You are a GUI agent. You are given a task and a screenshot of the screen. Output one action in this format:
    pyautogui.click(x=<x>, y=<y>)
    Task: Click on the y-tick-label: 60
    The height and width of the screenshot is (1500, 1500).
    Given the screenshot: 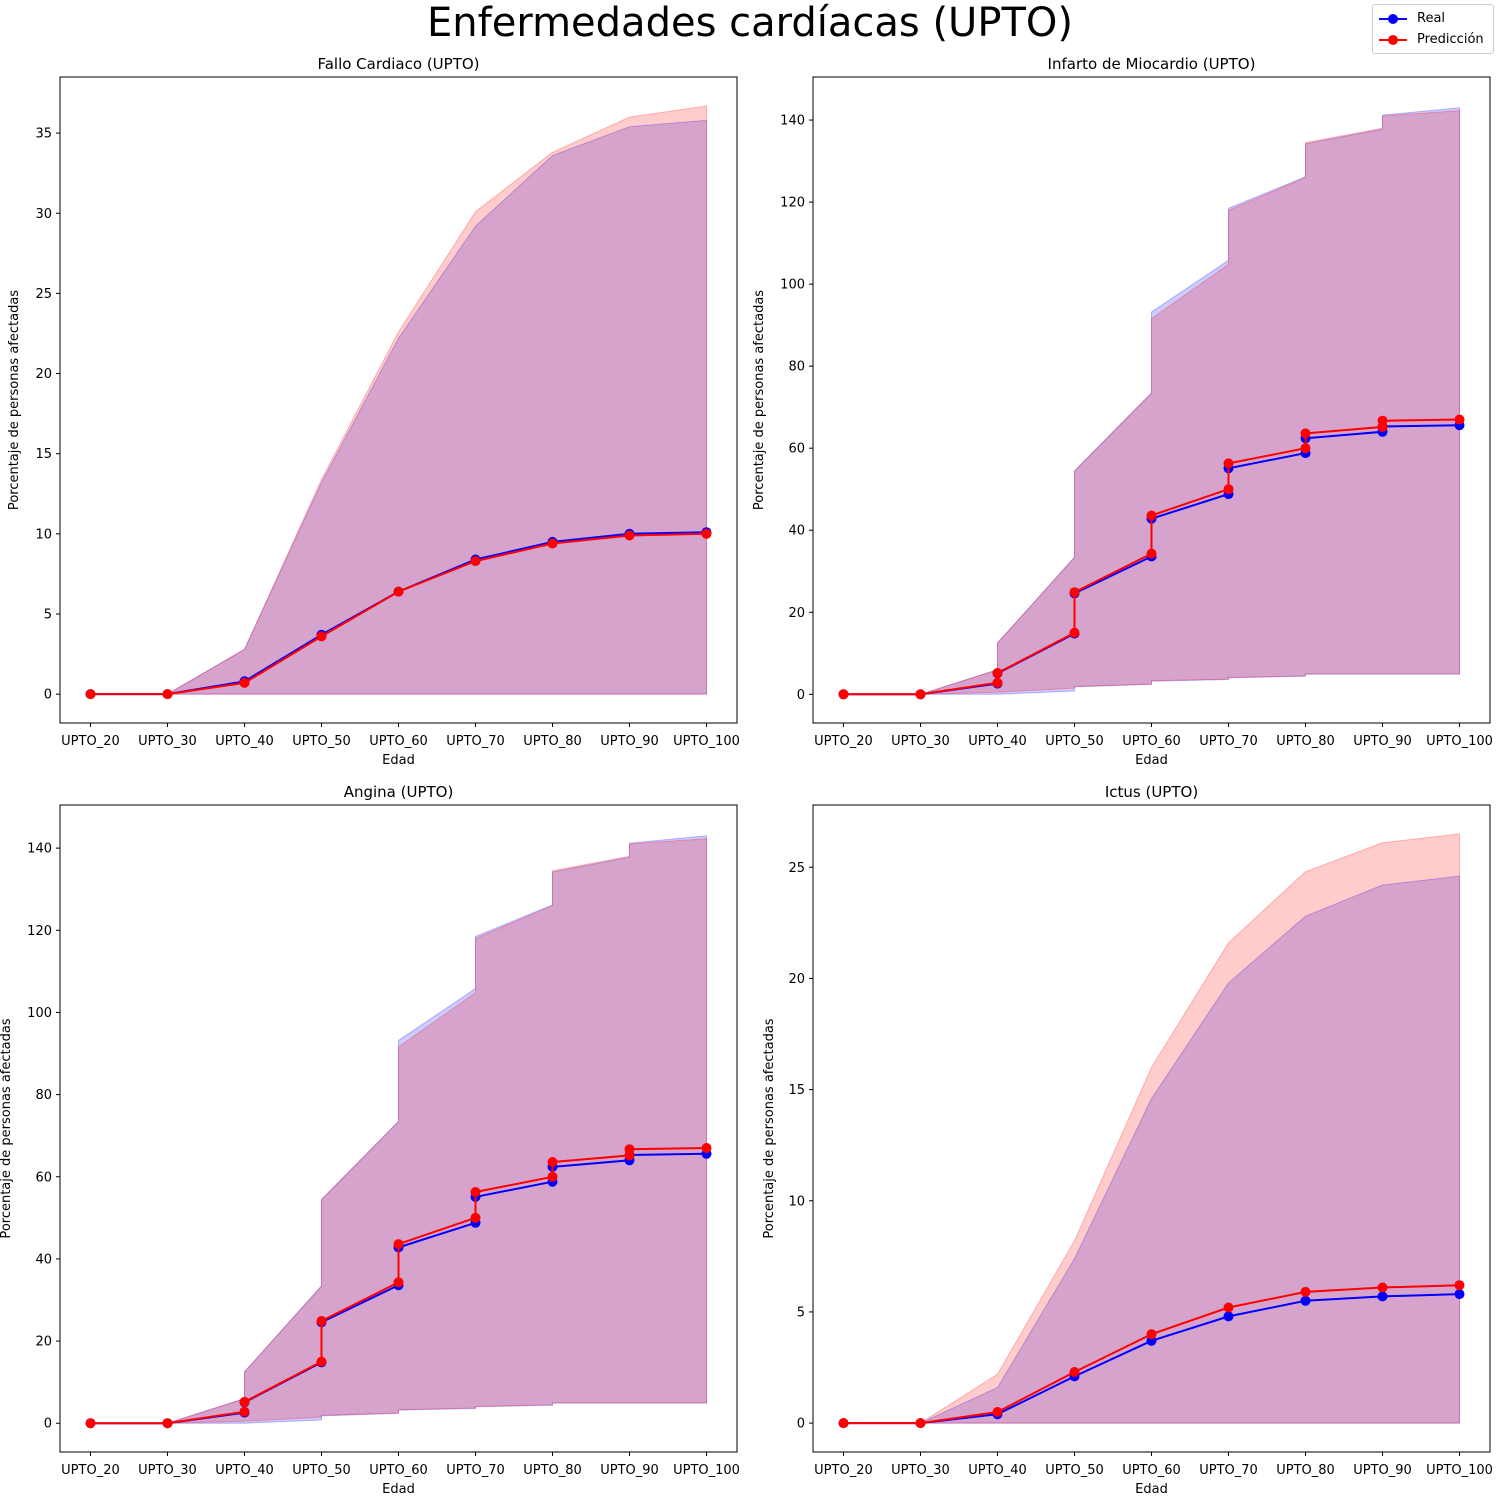 What is the action you would take?
    pyautogui.click(x=796, y=449)
    